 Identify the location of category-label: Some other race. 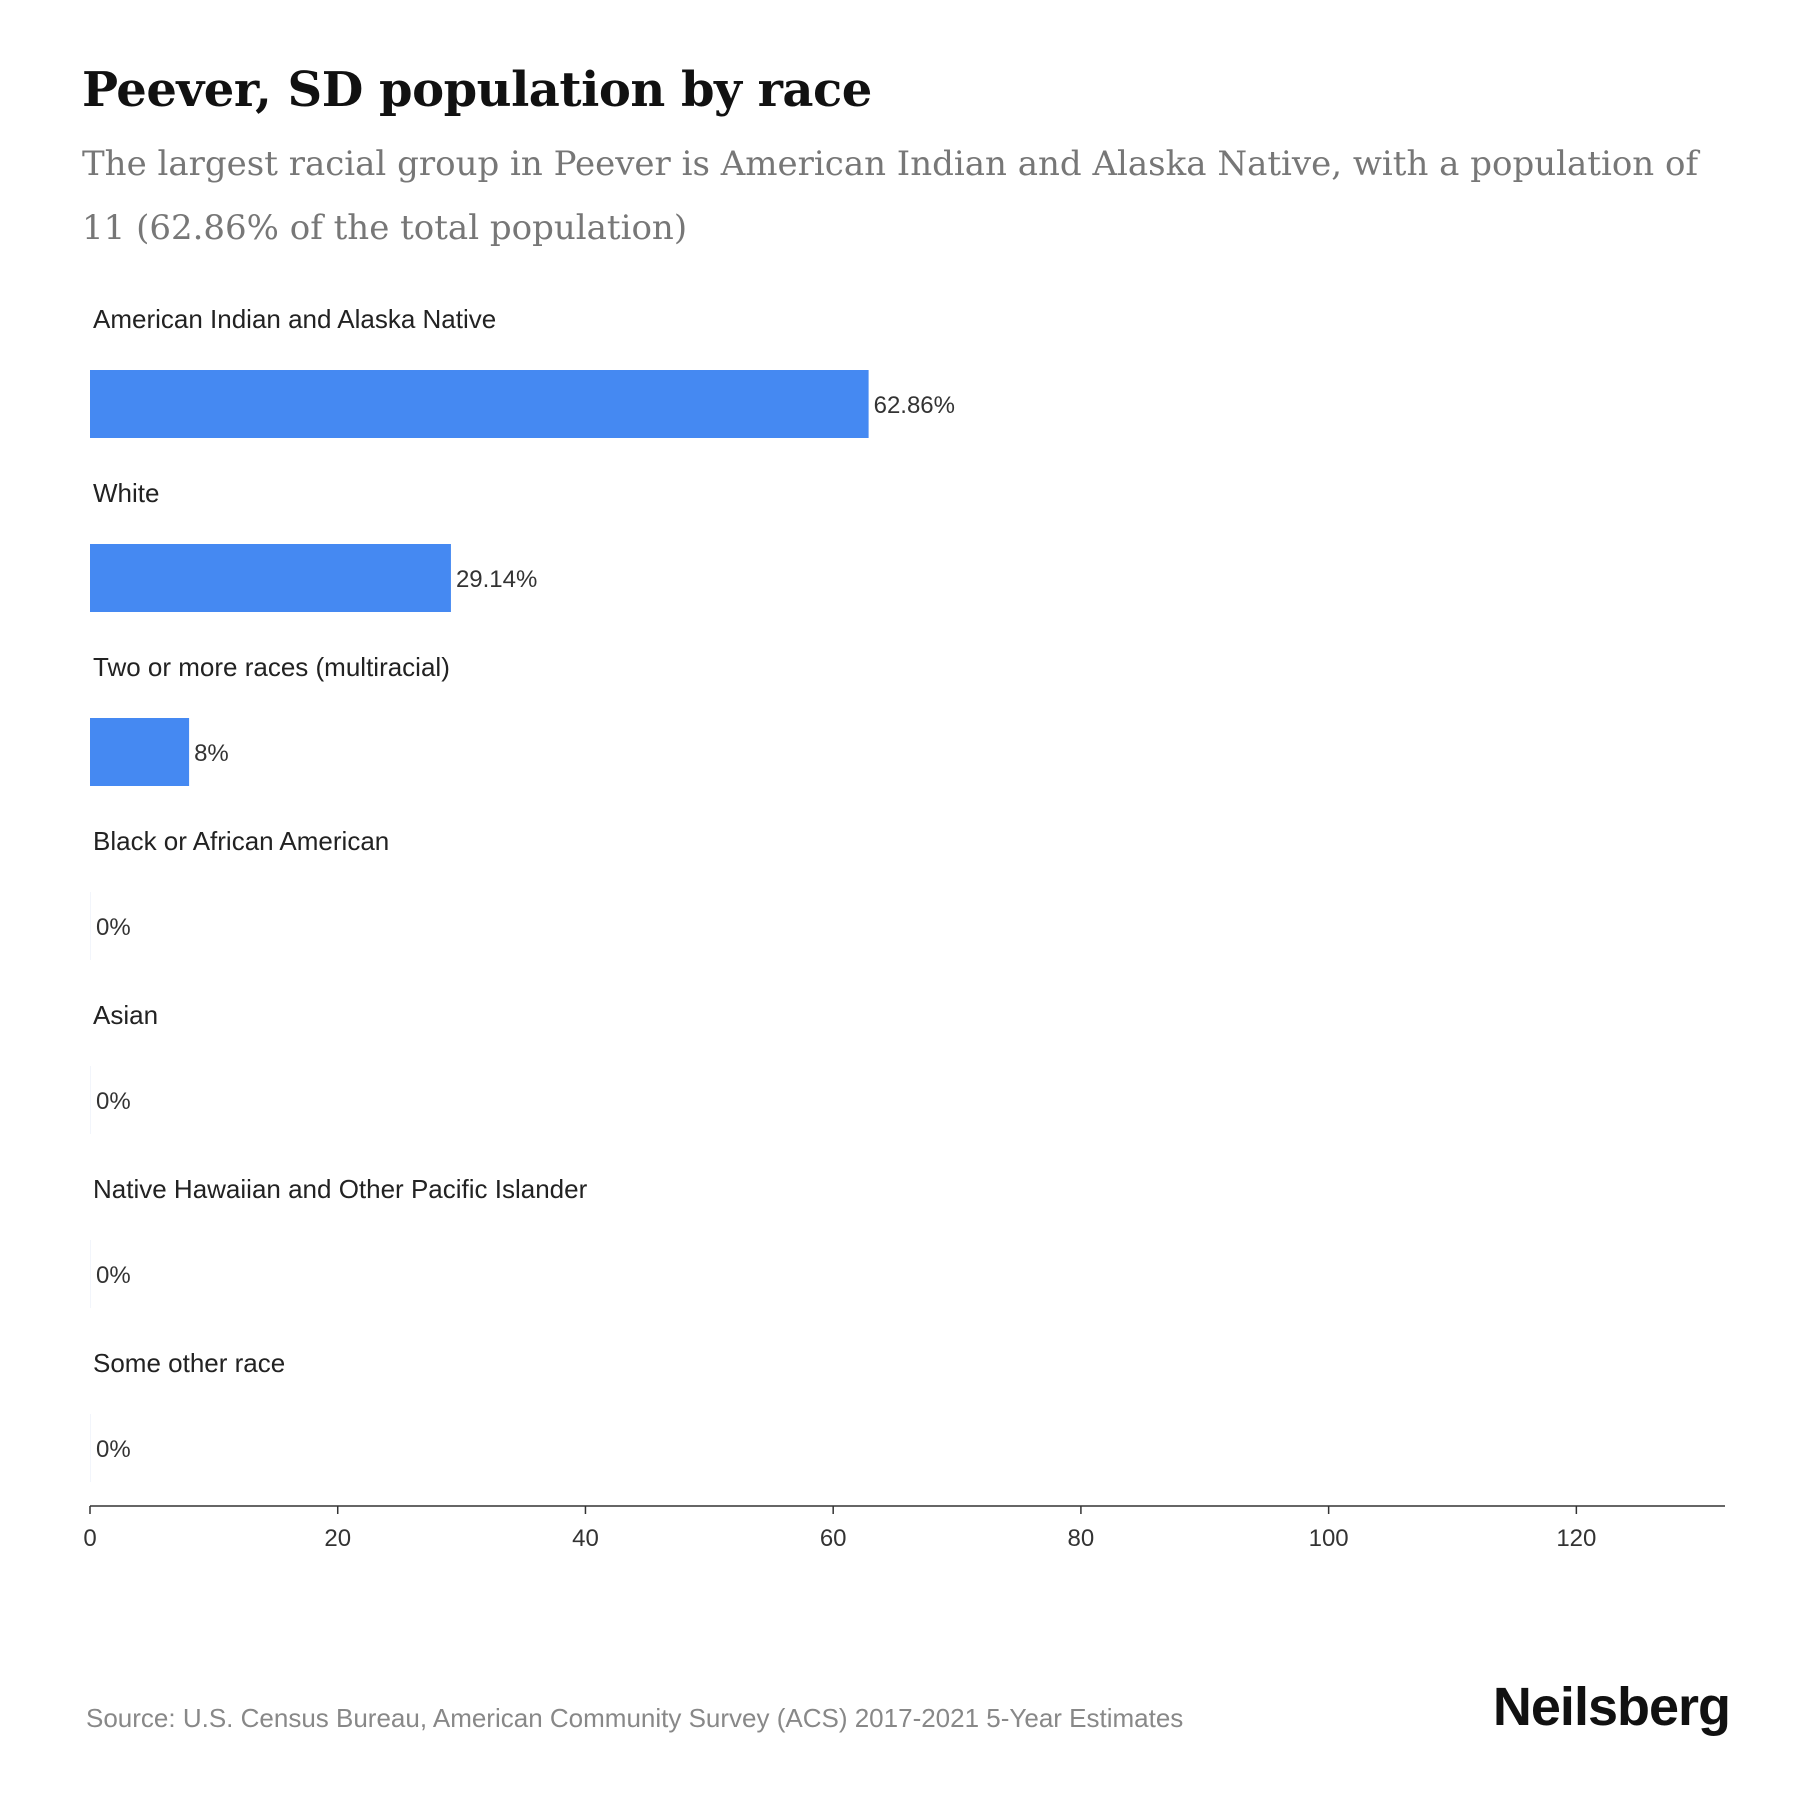
(189, 1363).